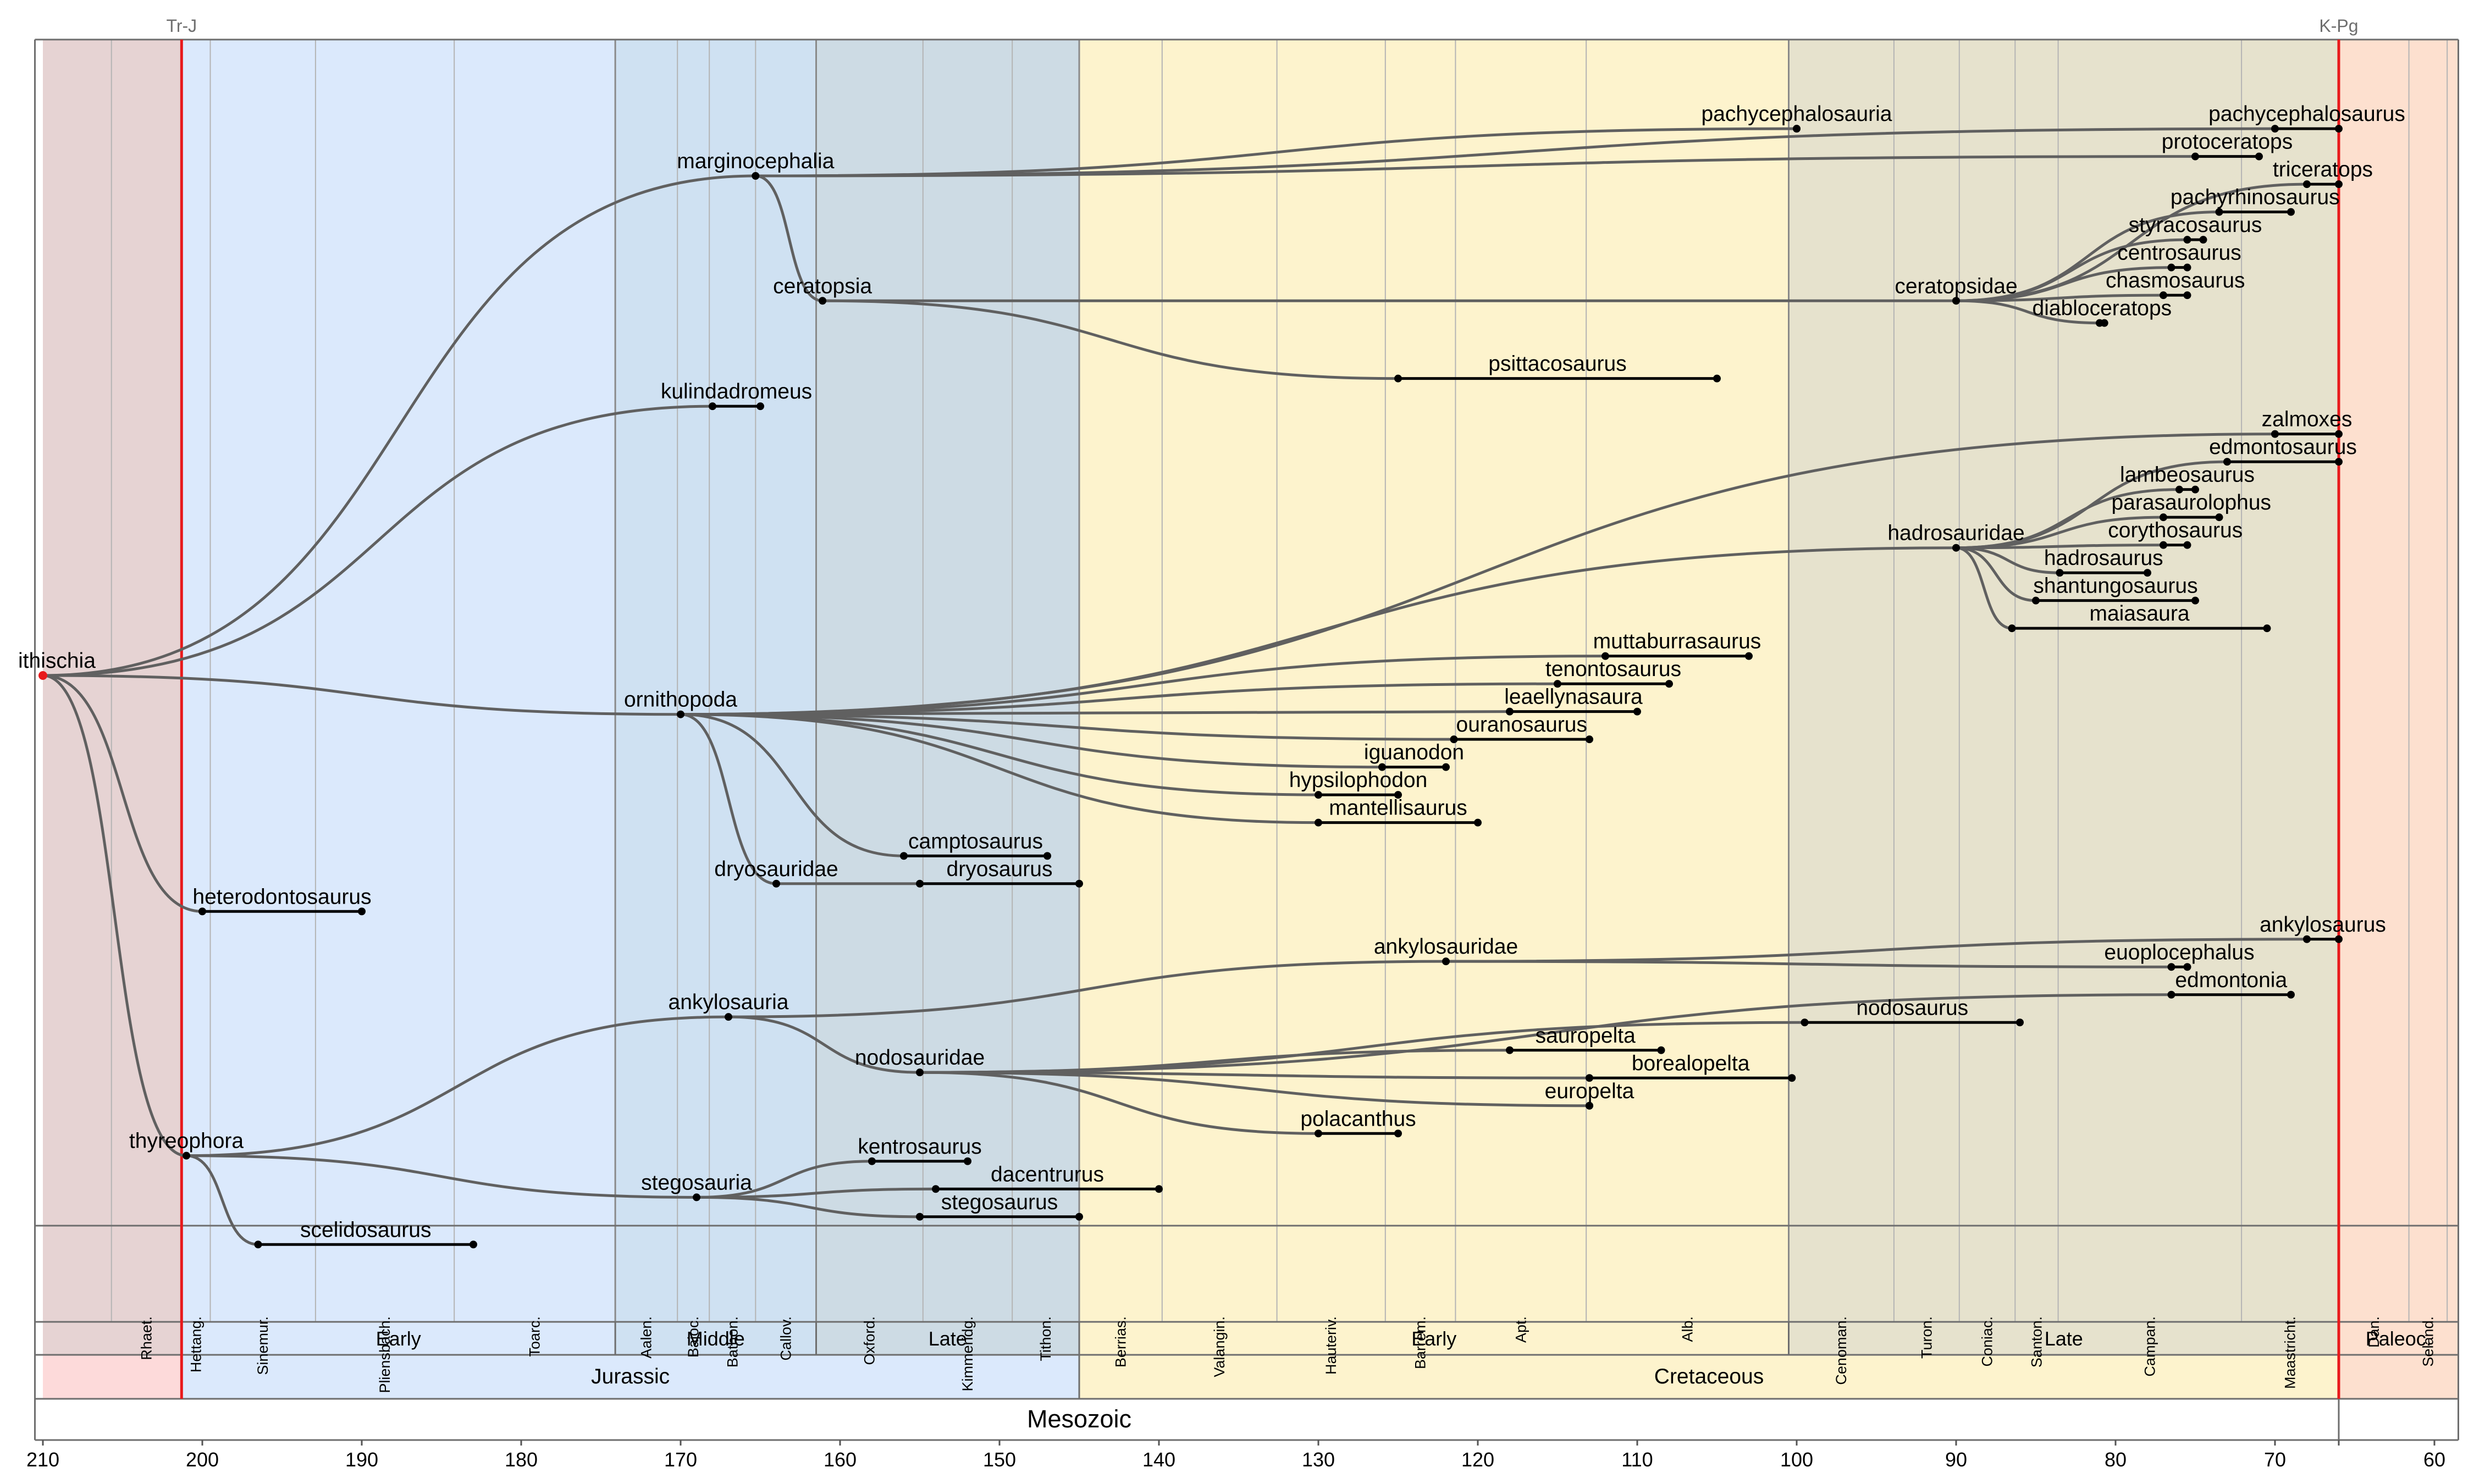 The image size is (2474, 1484). What do you see at coordinates (202, 911) in the screenshot?
I see `first-occurrence-heterodontosaurus` at bounding box center [202, 911].